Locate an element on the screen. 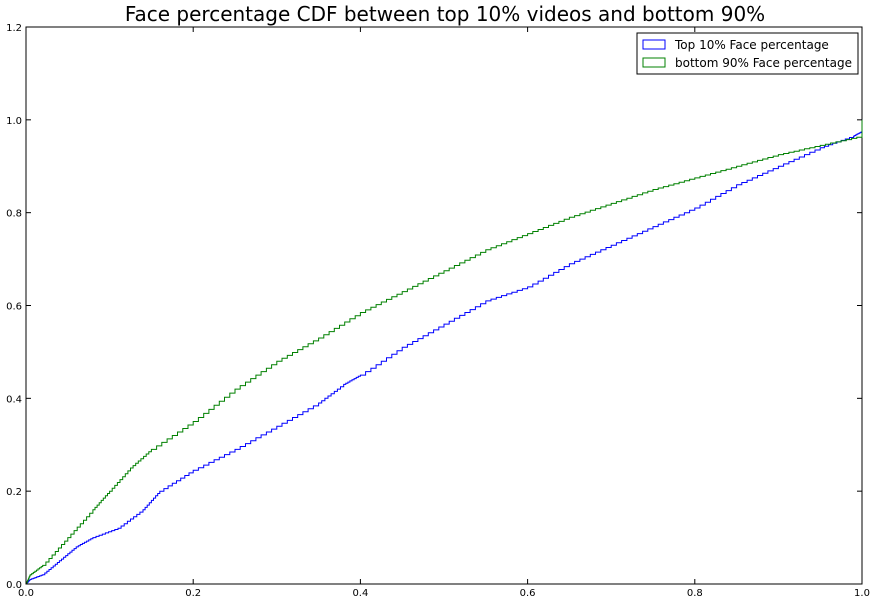 The width and height of the screenshot is (877, 606). x-tick-label: 0.4 is located at coordinates (360, 593).